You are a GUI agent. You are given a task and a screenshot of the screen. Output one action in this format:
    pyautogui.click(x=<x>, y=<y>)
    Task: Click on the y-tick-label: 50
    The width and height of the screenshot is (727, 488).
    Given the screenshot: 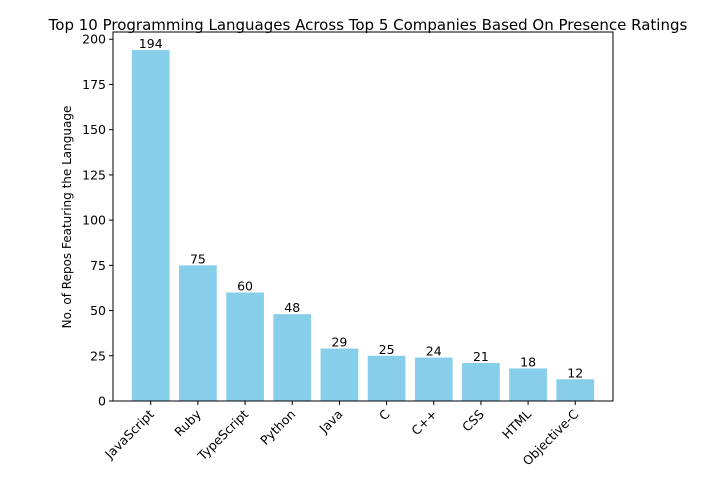 What is the action you would take?
    pyautogui.click(x=98, y=310)
    